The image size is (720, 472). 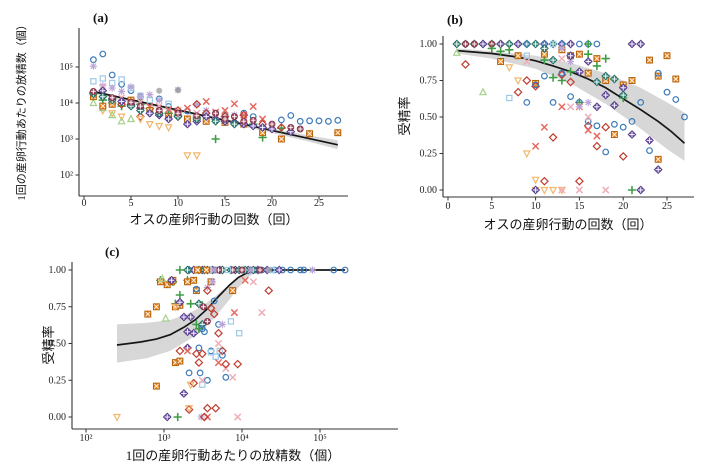 What do you see at coordinates (164, 438) in the screenshot?
I see `tick-label: 10³` at bounding box center [164, 438].